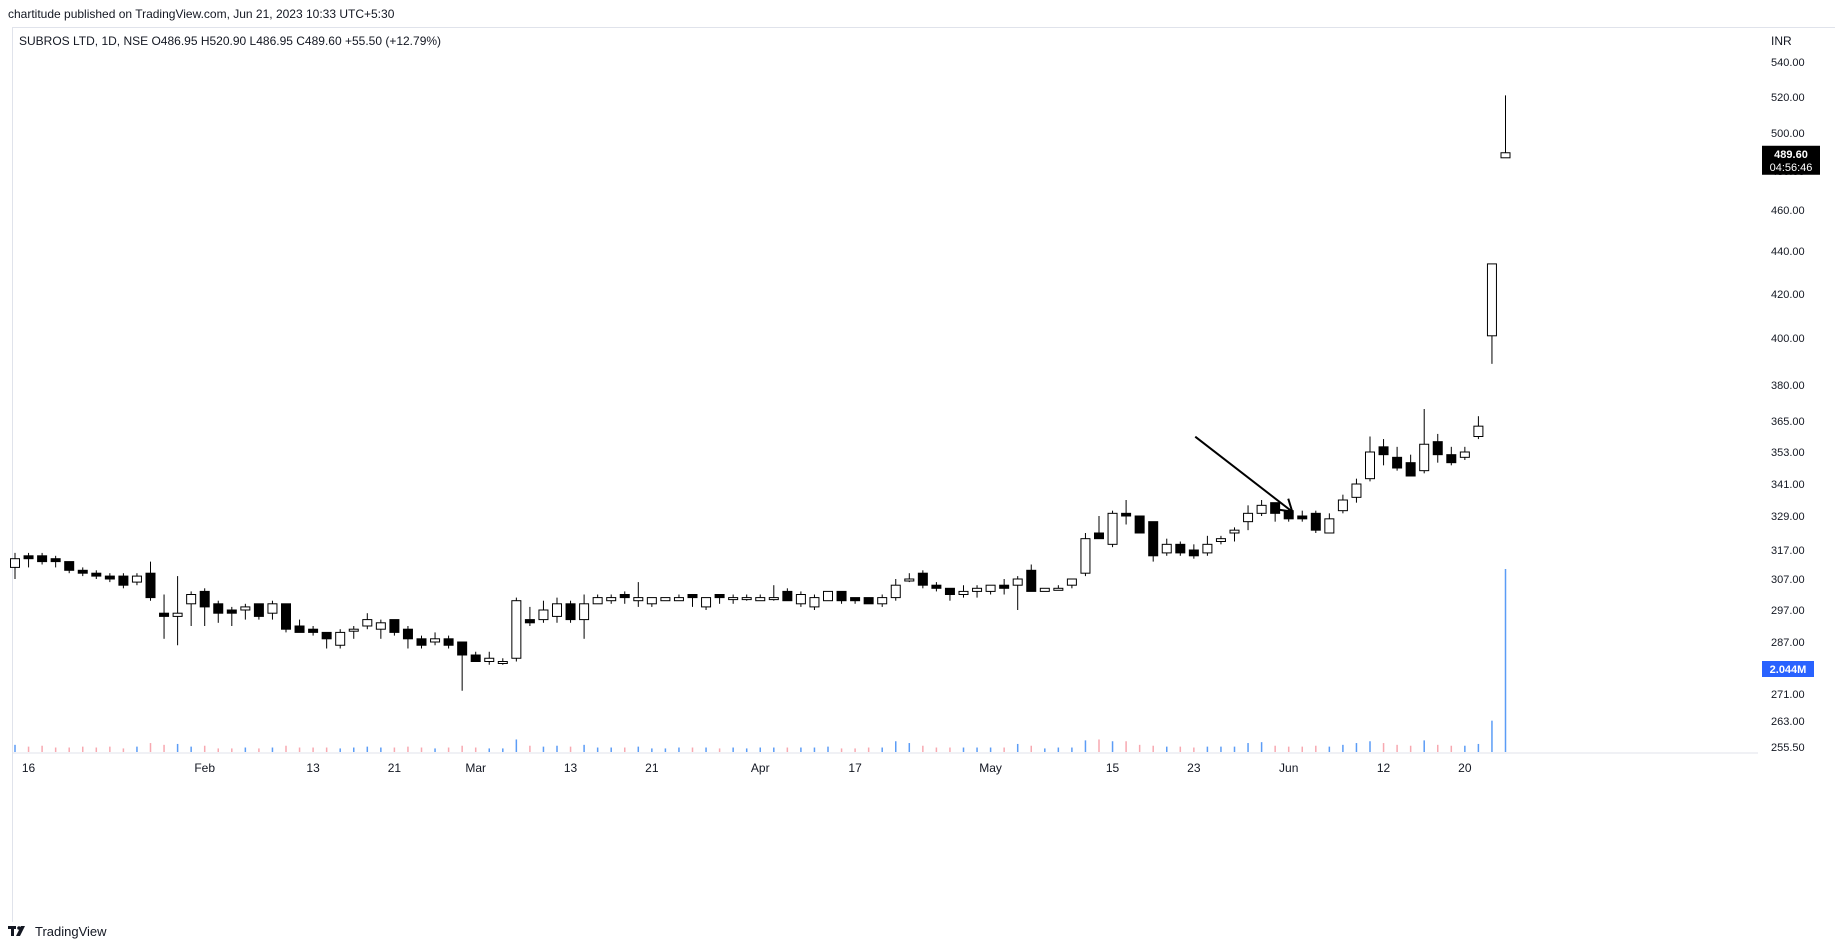  Describe the element at coordinates (71, 931) in the screenshot. I see `tradingview-brand: TradingView` at that location.